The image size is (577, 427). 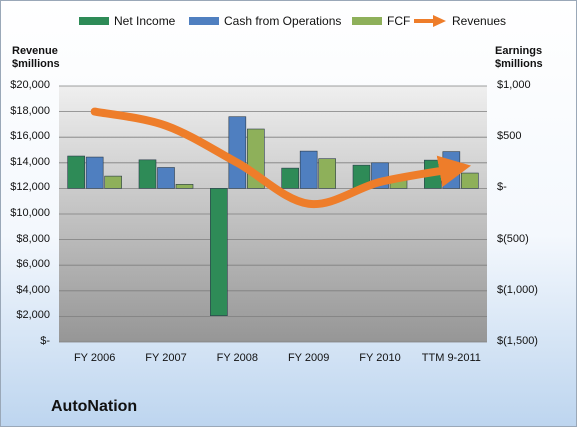 What do you see at coordinates (479, 21) in the screenshot?
I see `legend-label-revenues: Revenues` at bounding box center [479, 21].